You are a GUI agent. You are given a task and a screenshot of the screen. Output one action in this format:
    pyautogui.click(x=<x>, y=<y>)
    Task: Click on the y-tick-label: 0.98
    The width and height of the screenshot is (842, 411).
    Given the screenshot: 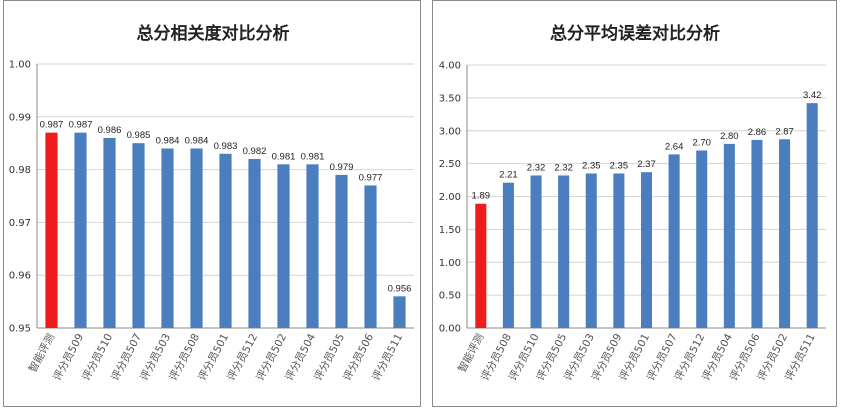 What is the action you would take?
    pyautogui.click(x=20, y=170)
    